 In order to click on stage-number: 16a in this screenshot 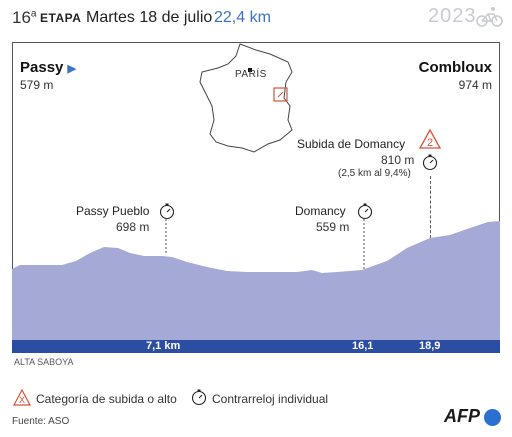, I will do `click(24, 18)`.